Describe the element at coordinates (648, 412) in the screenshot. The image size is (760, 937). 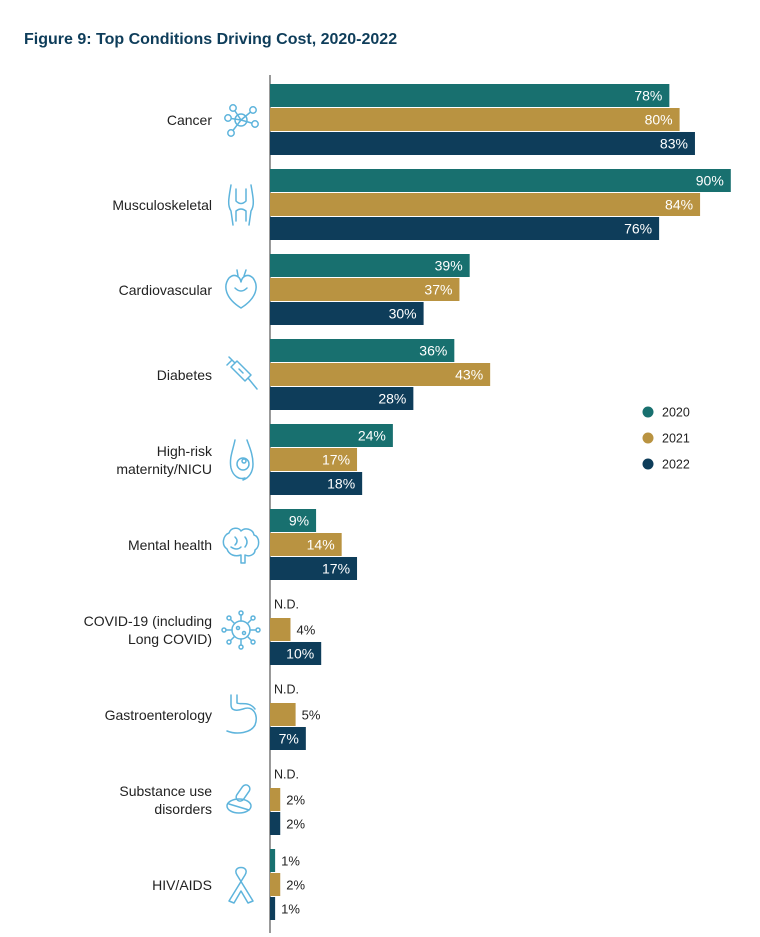
I see `legend-marker-2020` at that location.